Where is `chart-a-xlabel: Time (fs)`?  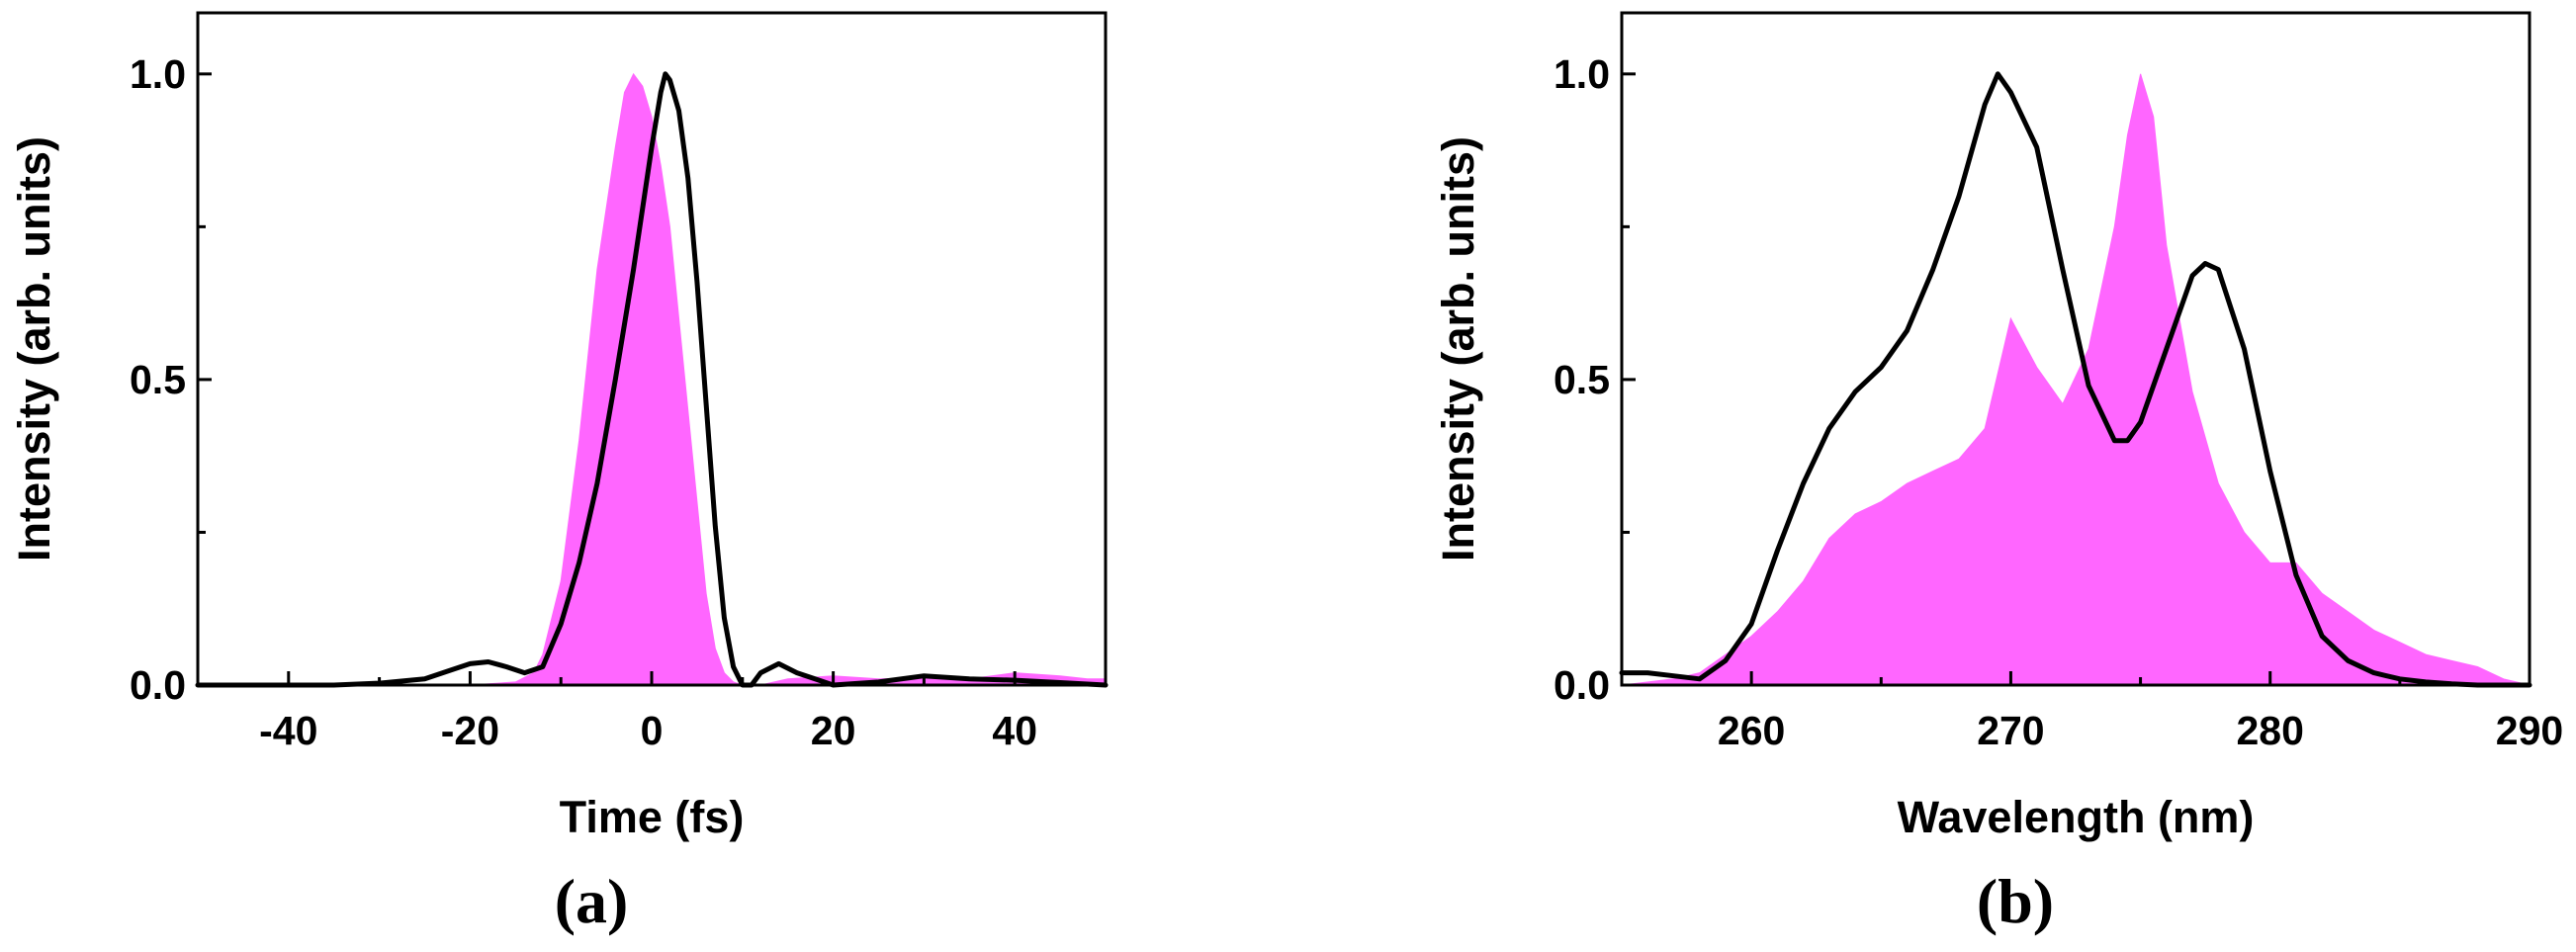 chart-a-xlabel: Time (fs) is located at coordinates (652, 817).